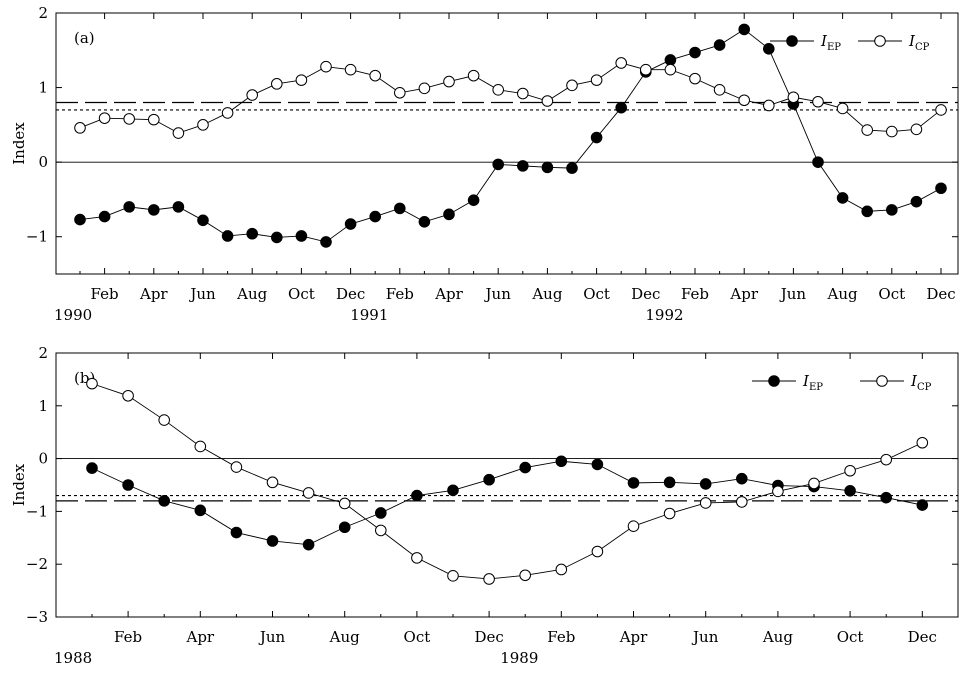 Image resolution: width=975 pixels, height=675 pixels. What do you see at coordinates (37, 237) in the screenshot?
I see `y-tick-label: −1` at bounding box center [37, 237].